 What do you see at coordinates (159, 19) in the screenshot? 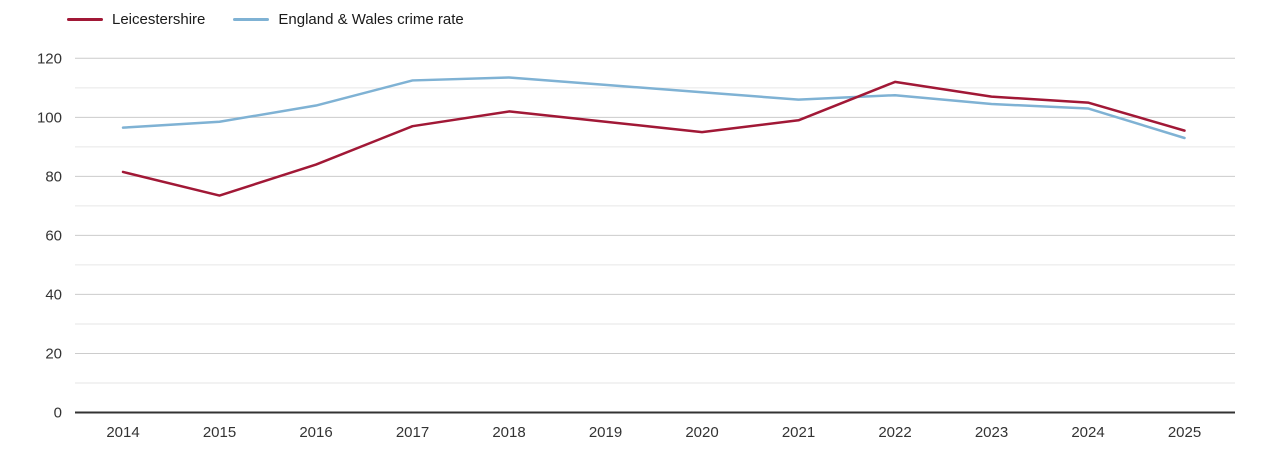
I see `legend-label-leicestershire: Leicestershire` at bounding box center [159, 19].